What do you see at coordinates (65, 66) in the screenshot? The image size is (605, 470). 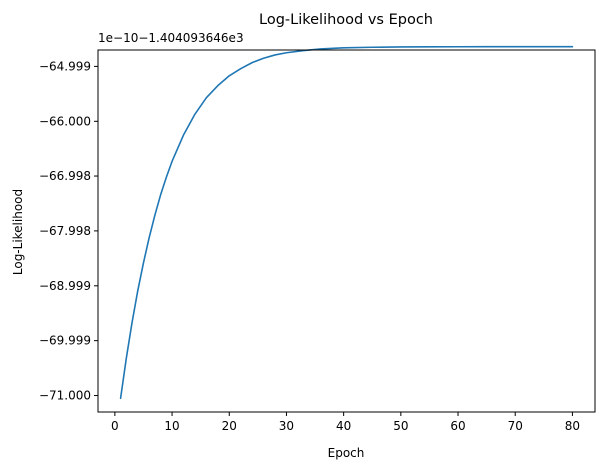 I see `y-tick-label: −64.999` at bounding box center [65, 66].